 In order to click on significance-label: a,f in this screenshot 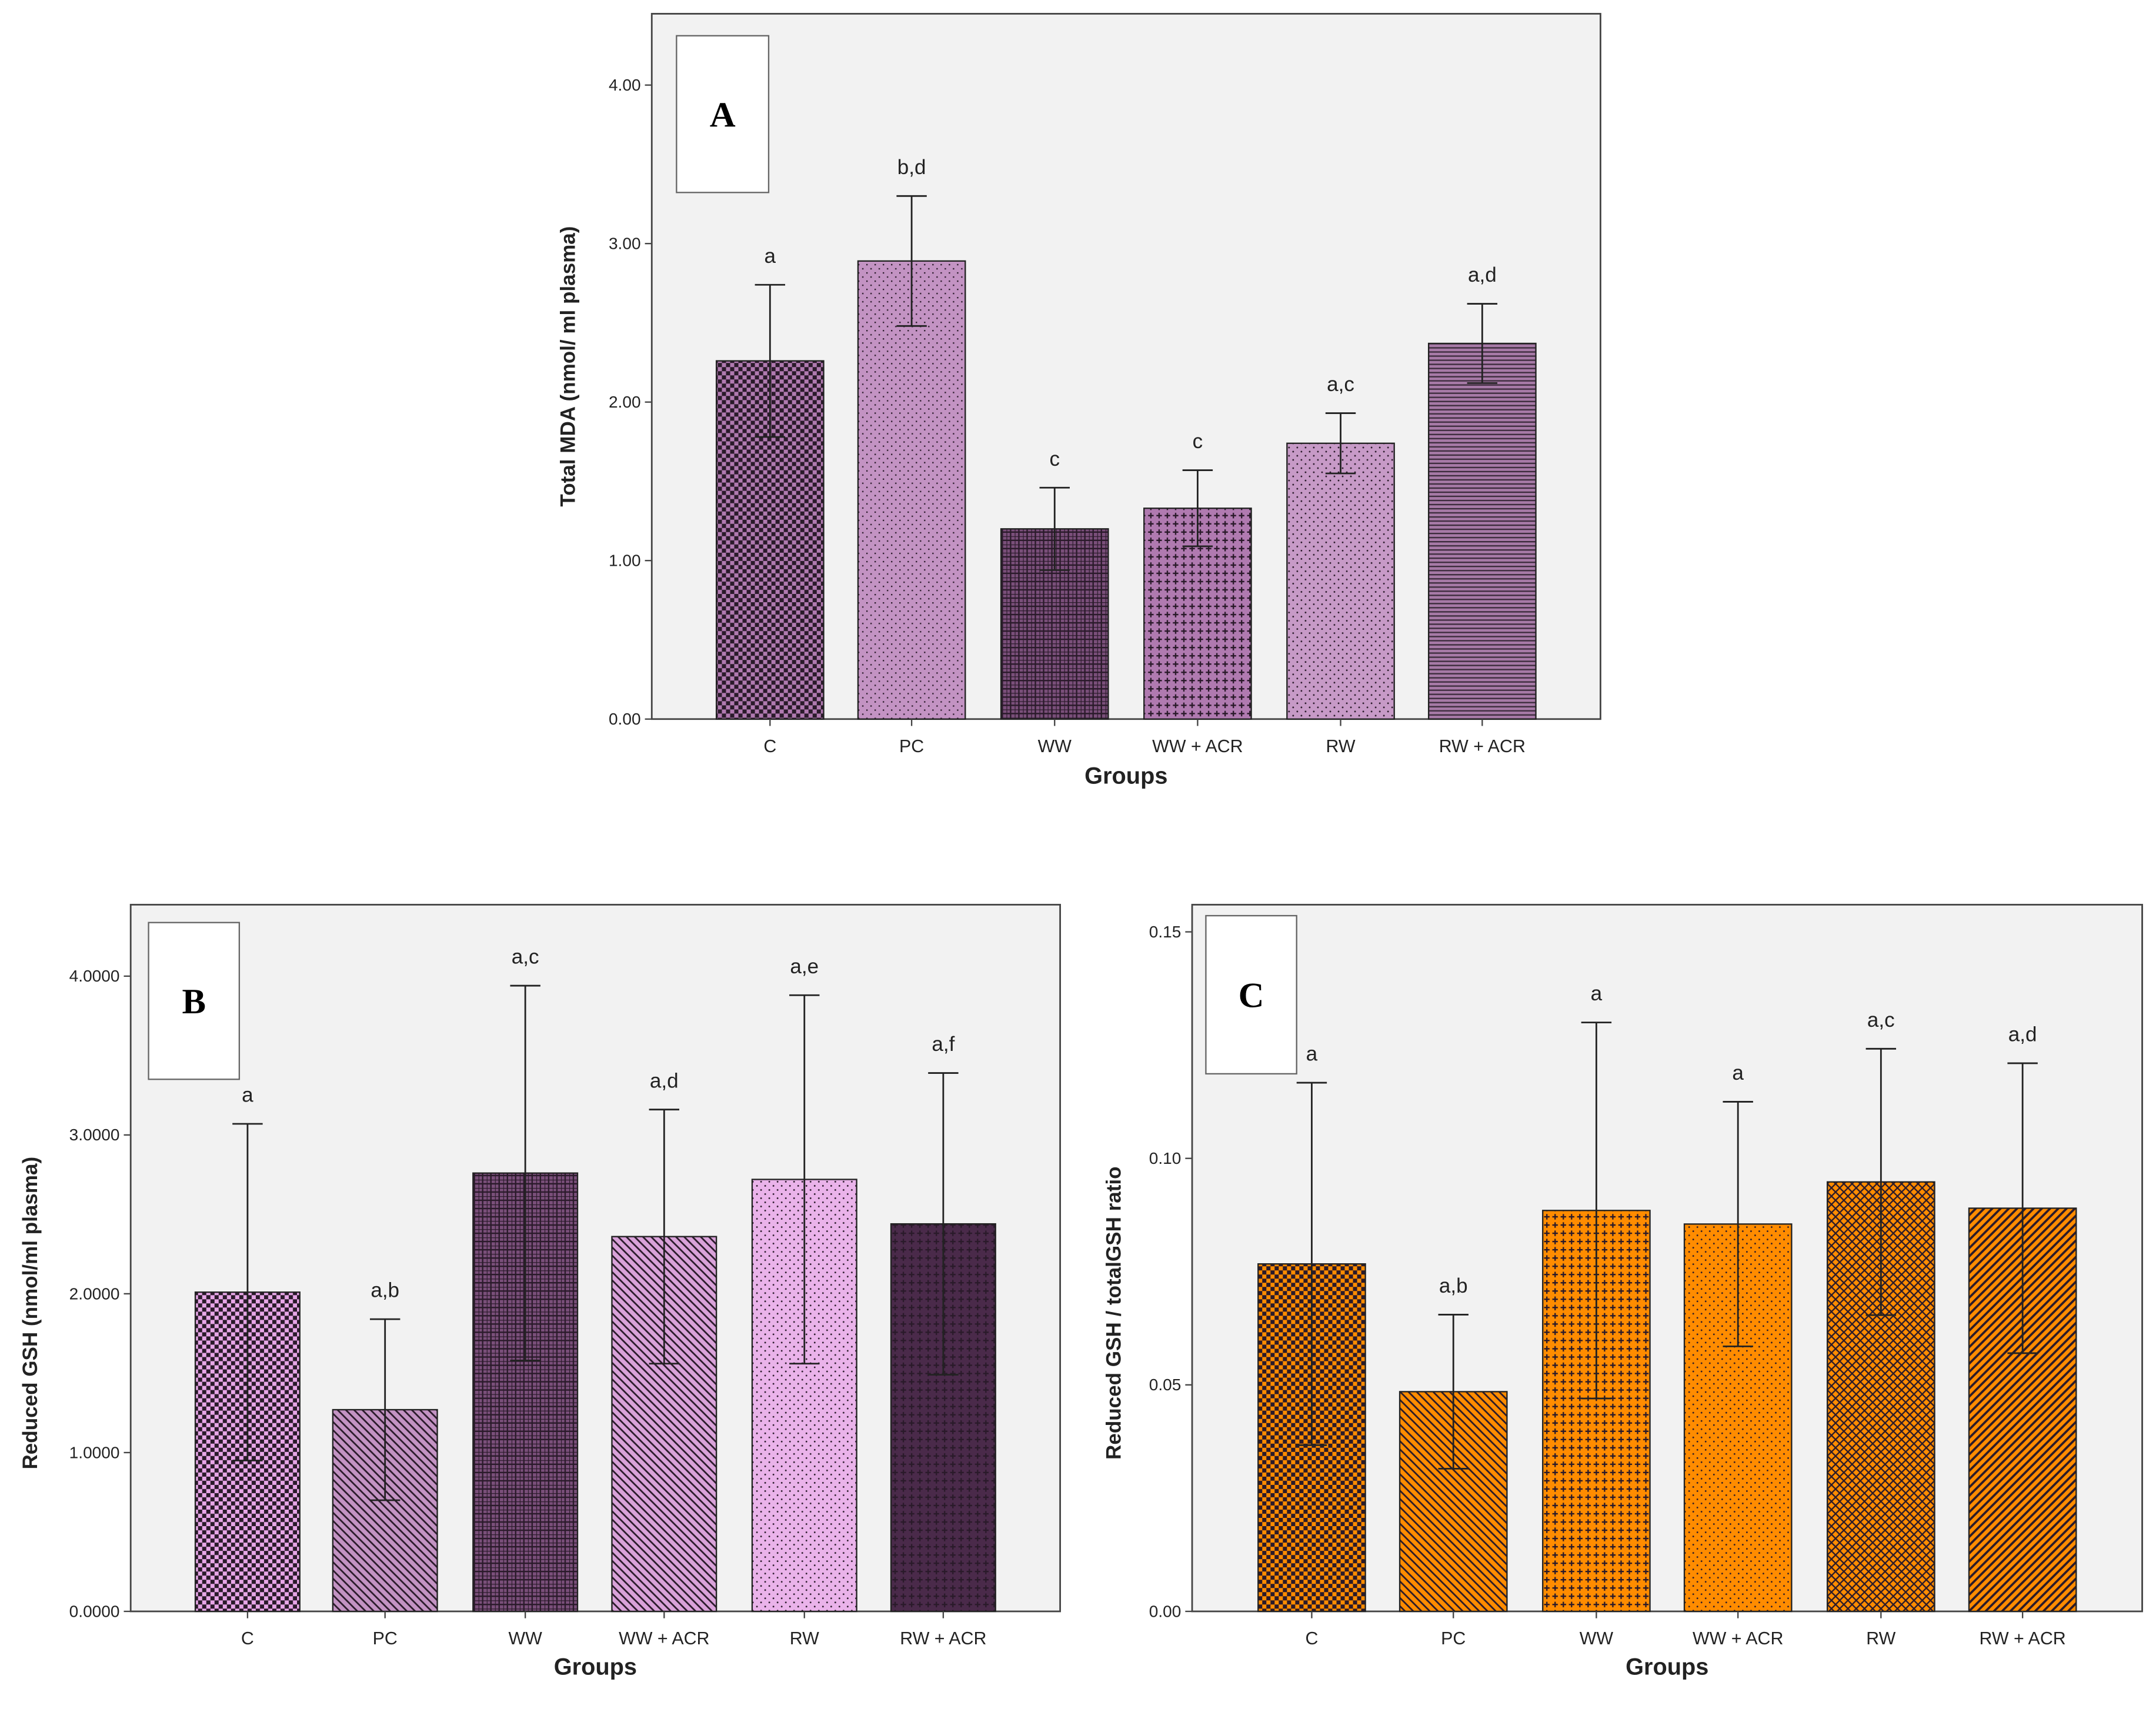, I will do `click(943, 1044)`.